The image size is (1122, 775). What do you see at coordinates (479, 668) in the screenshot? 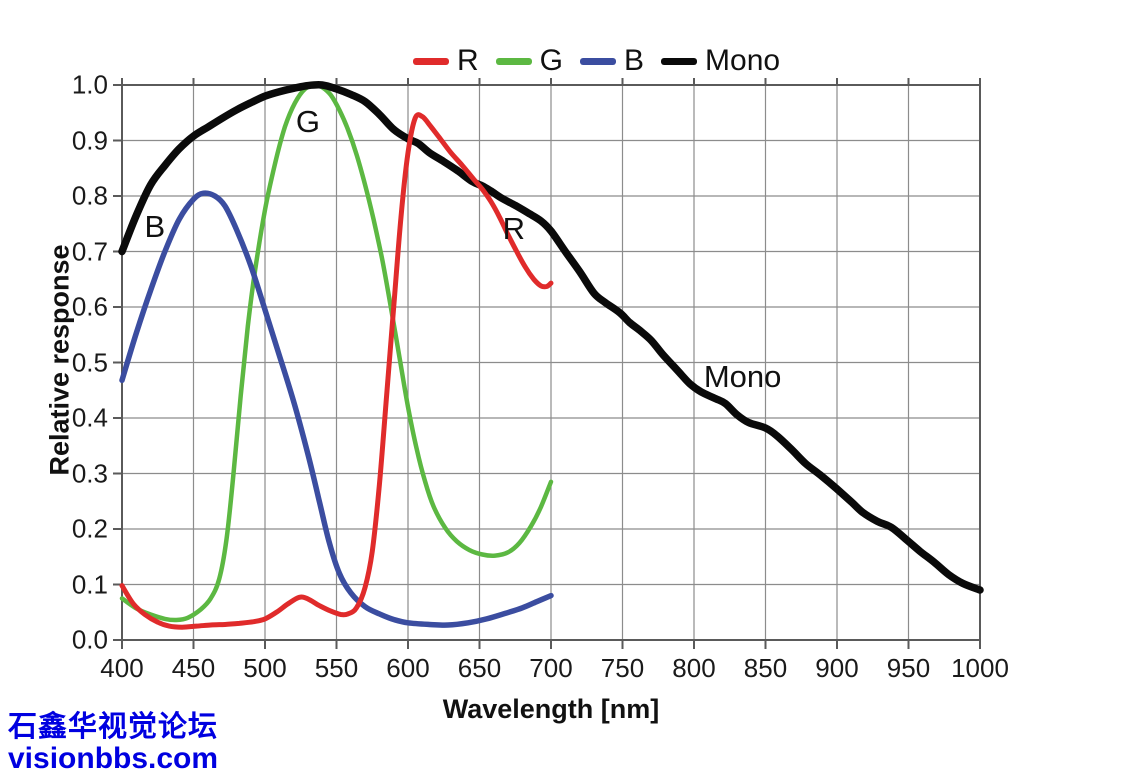
I see `x-tick-label-650: 650` at bounding box center [479, 668].